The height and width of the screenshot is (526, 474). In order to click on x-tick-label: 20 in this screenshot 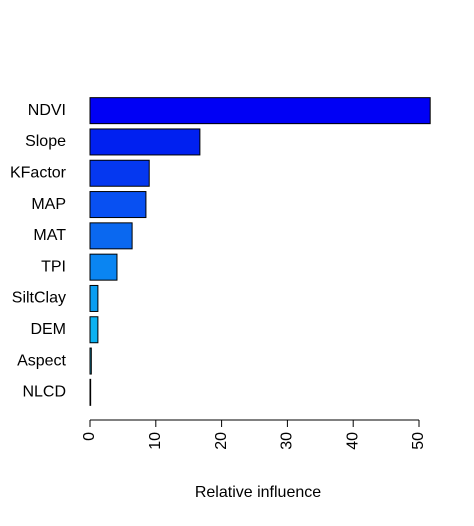, I will do `click(221, 441)`.